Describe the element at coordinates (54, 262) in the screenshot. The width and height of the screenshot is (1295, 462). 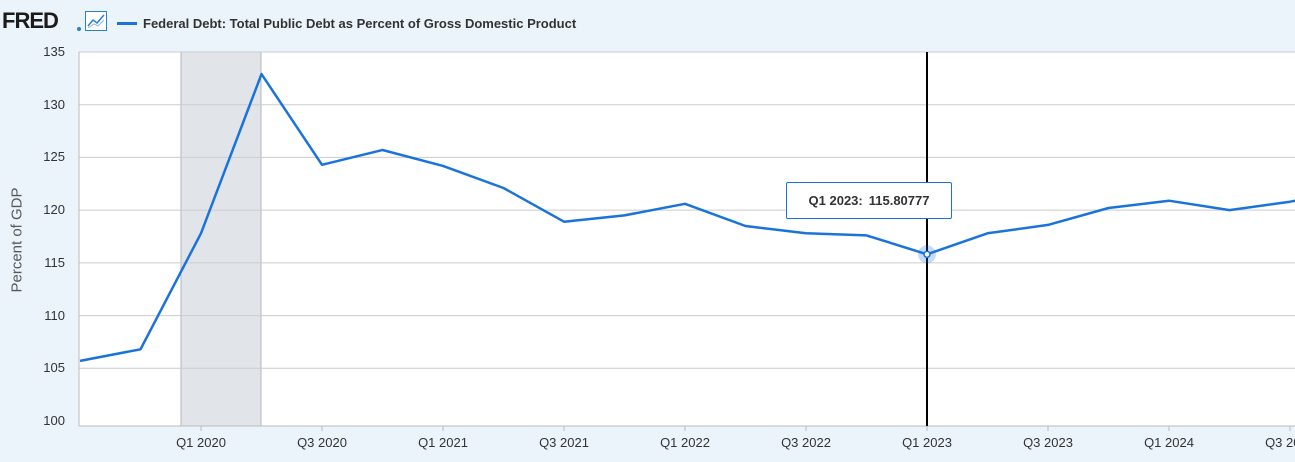
I see `y-tick-label: 115` at that location.